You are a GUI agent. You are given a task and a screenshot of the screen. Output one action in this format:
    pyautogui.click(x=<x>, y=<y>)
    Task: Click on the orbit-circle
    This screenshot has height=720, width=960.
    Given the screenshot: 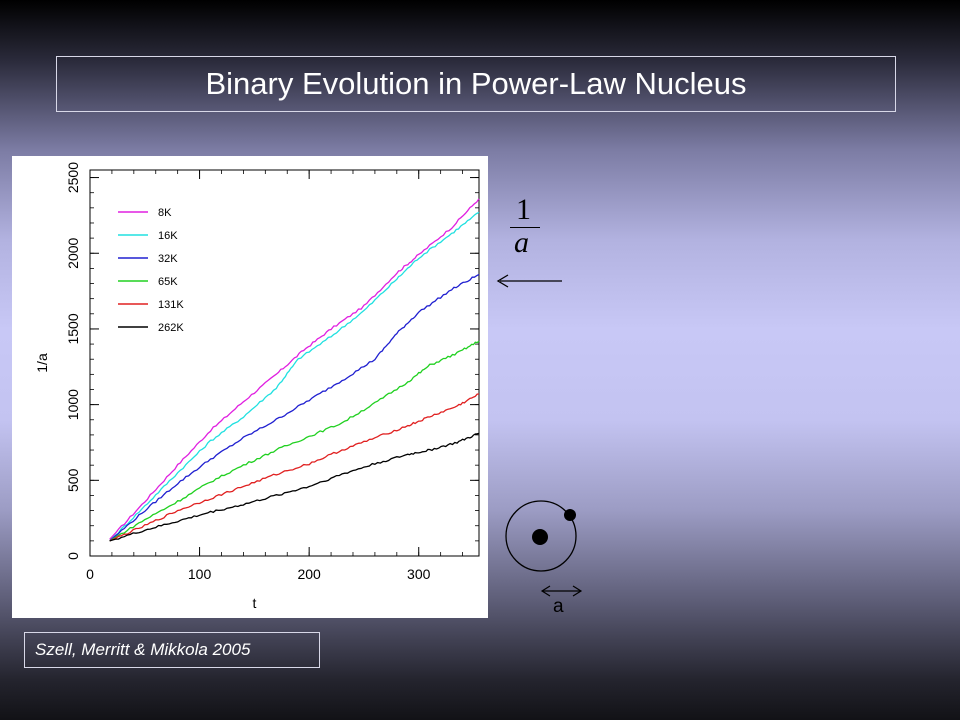 What is the action you would take?
    pyautogui.click(x=541, y=536)
    